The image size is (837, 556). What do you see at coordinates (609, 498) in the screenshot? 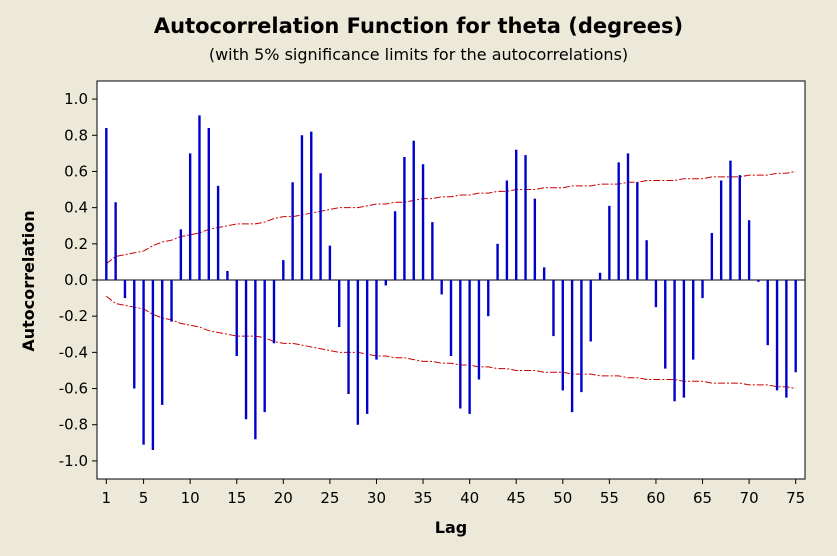
I see `x-tick-label: 55` at bounding box center [609, 498].